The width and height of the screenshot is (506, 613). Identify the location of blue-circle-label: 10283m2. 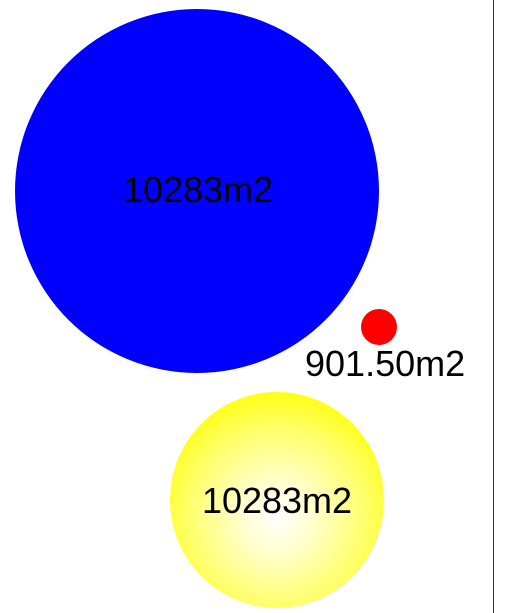
(198, 189).